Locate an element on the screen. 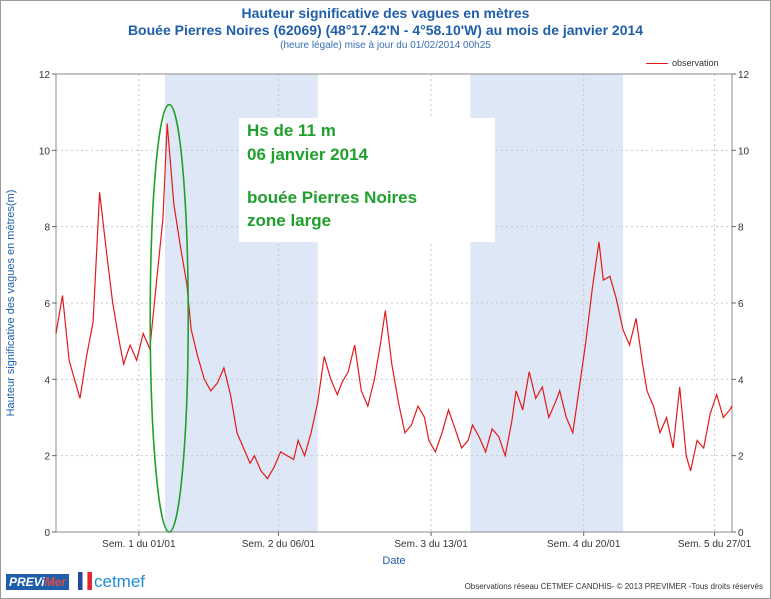 This screenshot has width=771, height=599. x-tick-label-0: Sem. 1 du 01/01 is located at coordinates (139, 544).